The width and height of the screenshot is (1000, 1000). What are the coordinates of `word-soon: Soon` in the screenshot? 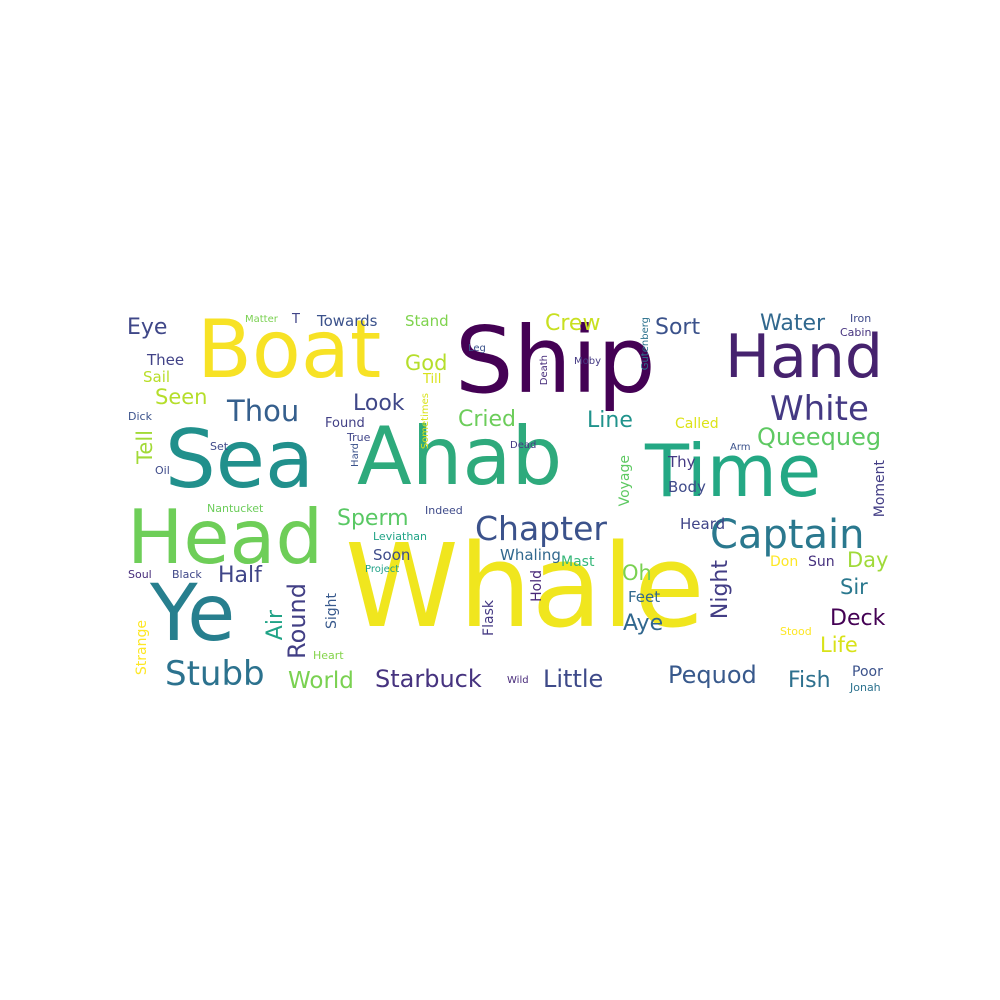 It's located at (392, 555).